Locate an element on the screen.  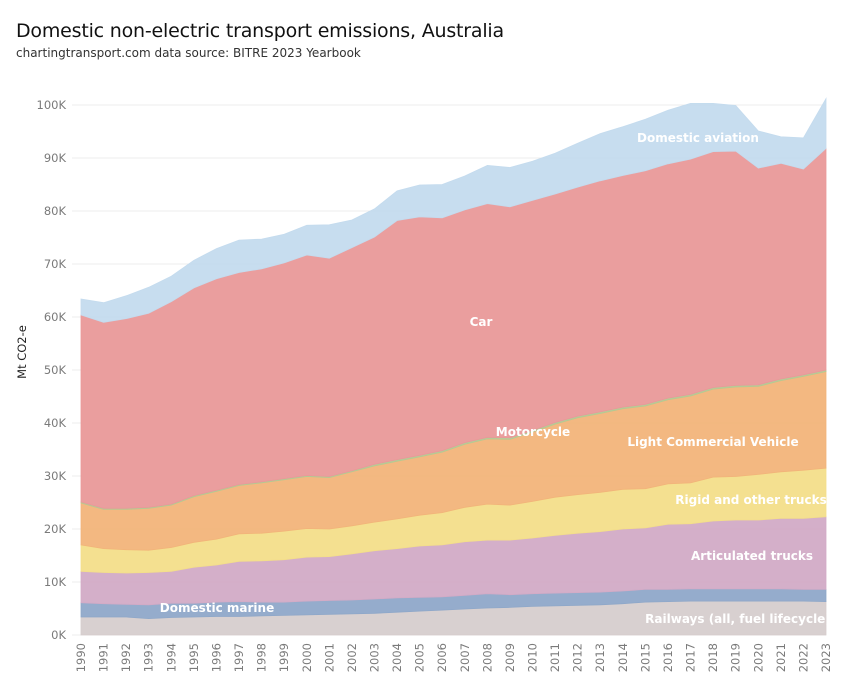
x-tick-label: 1999 is located at coordinates (284, 657).